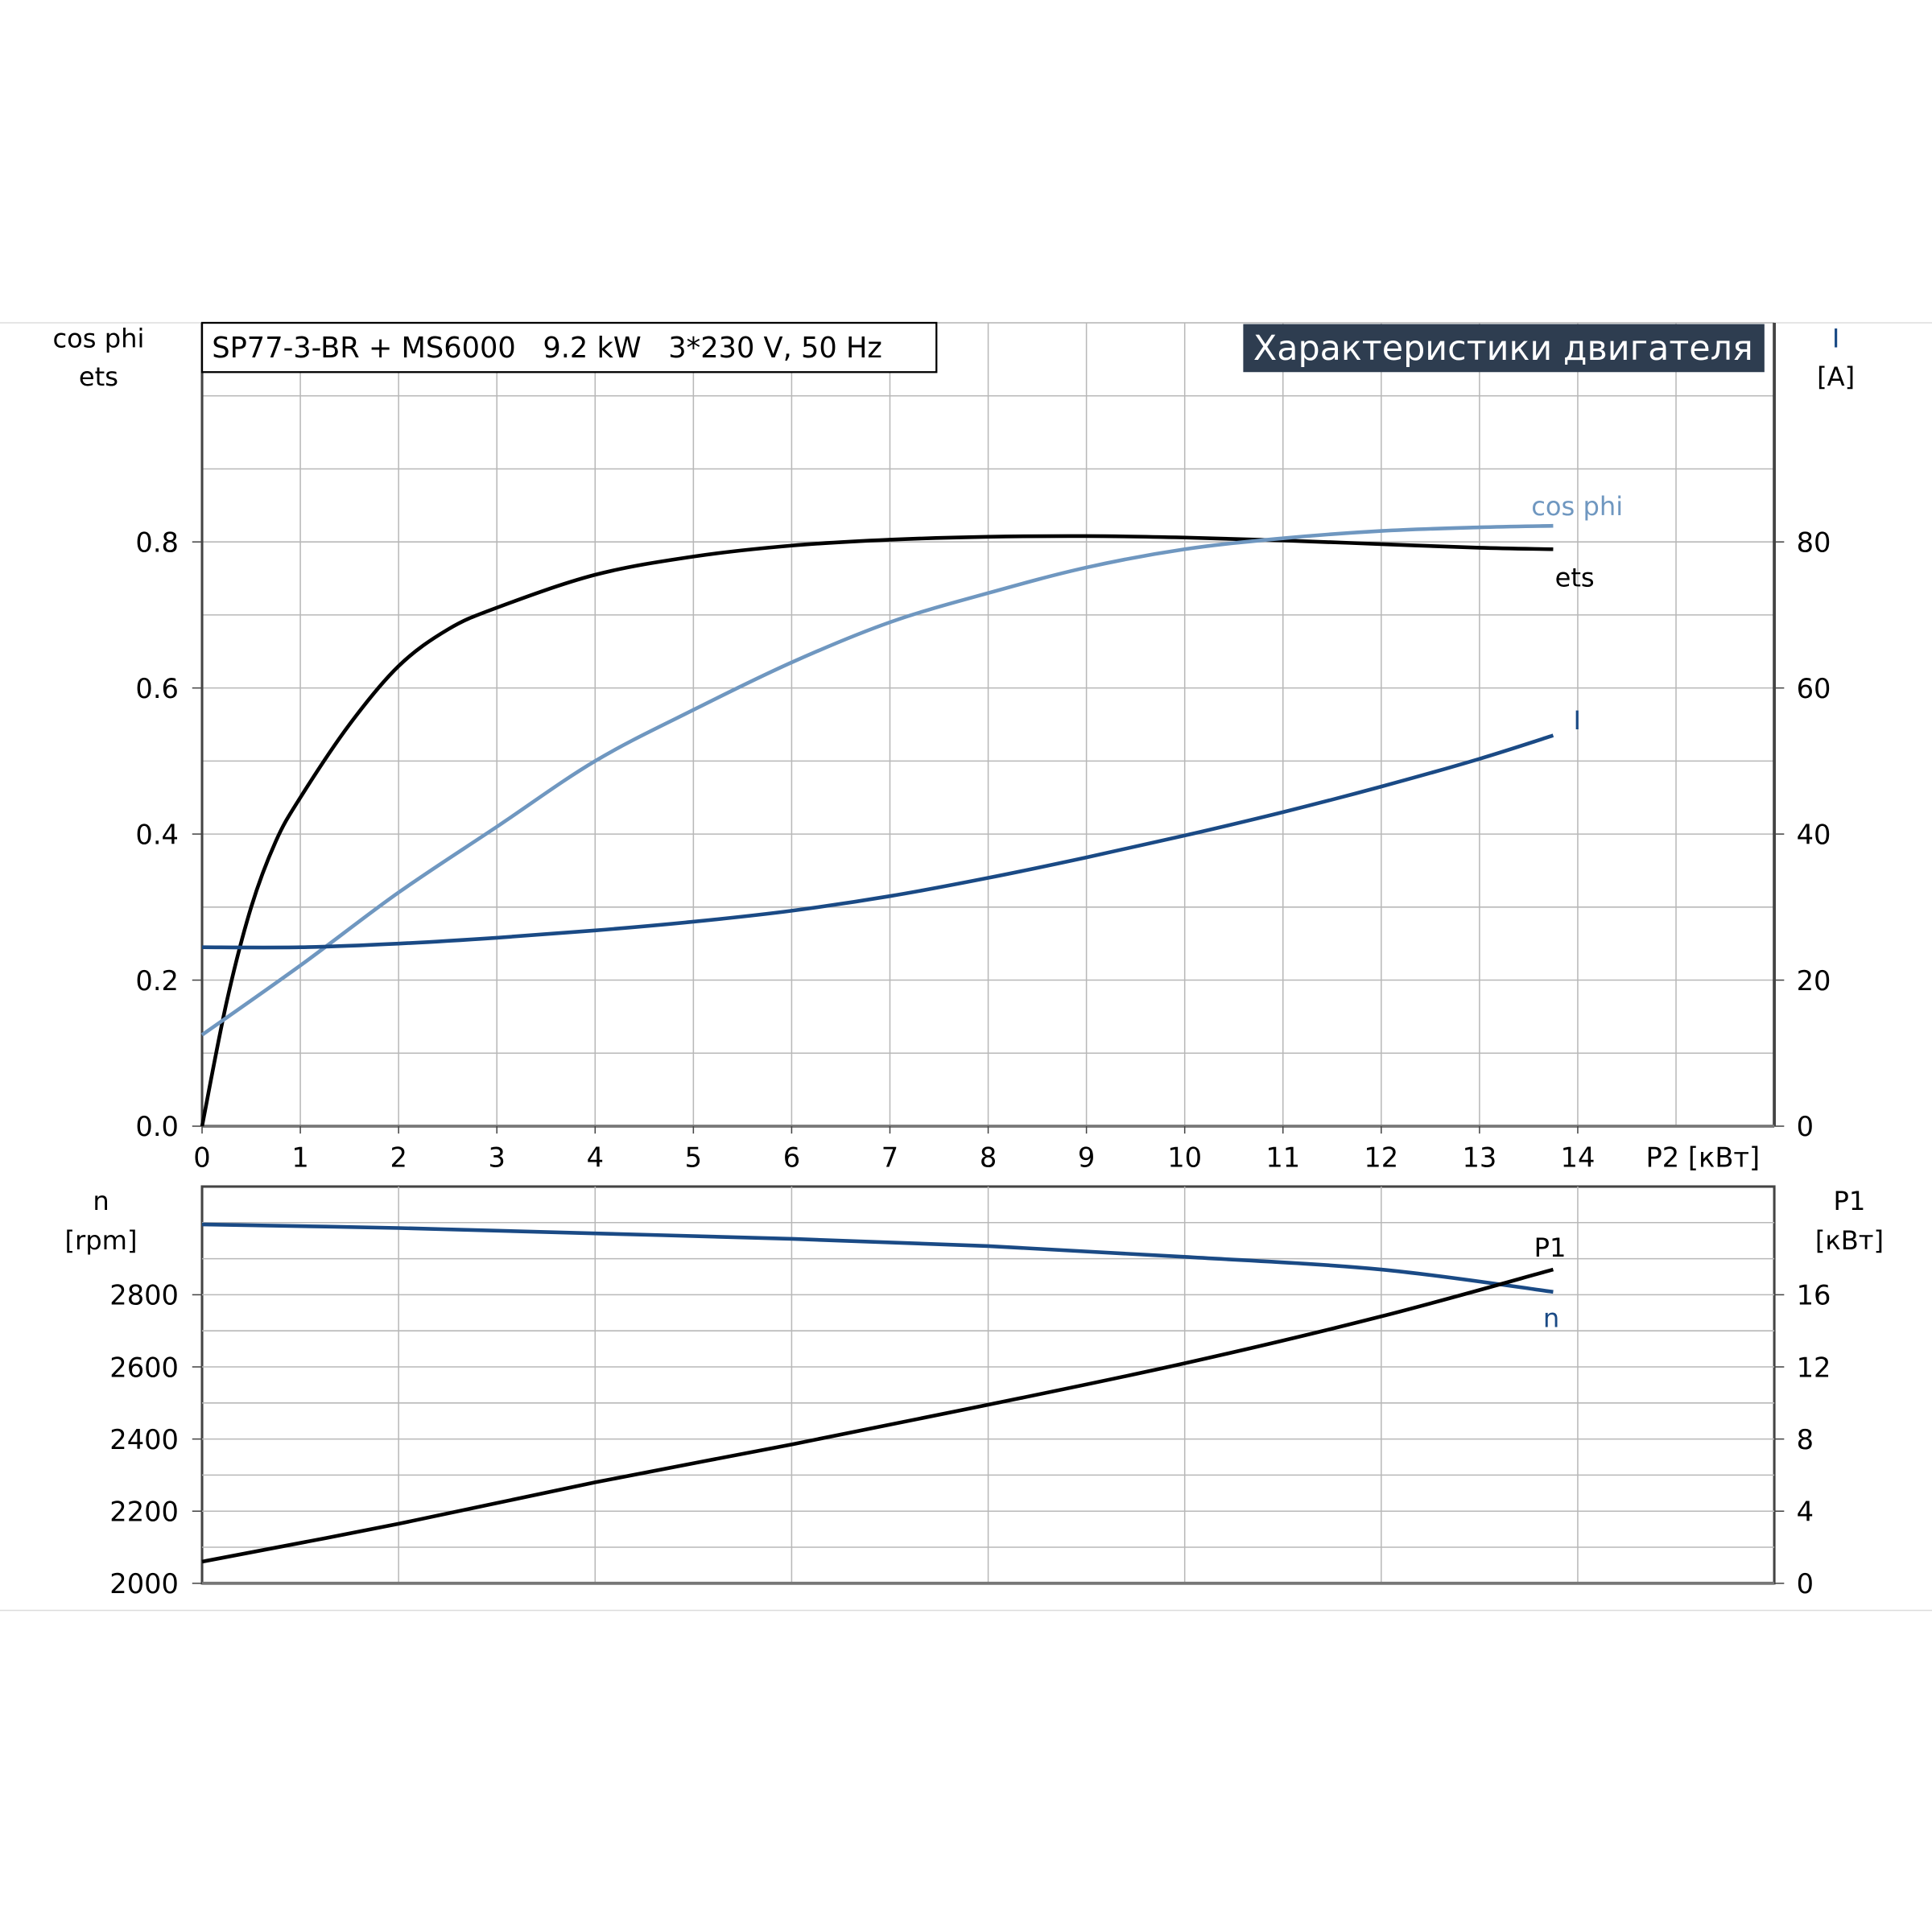 The width and height of the screenshot is (1932, 1932). Describe the element at coordinates (1814, 981) in the screenshot. I see `y-right-tick-label: 20` at that location.